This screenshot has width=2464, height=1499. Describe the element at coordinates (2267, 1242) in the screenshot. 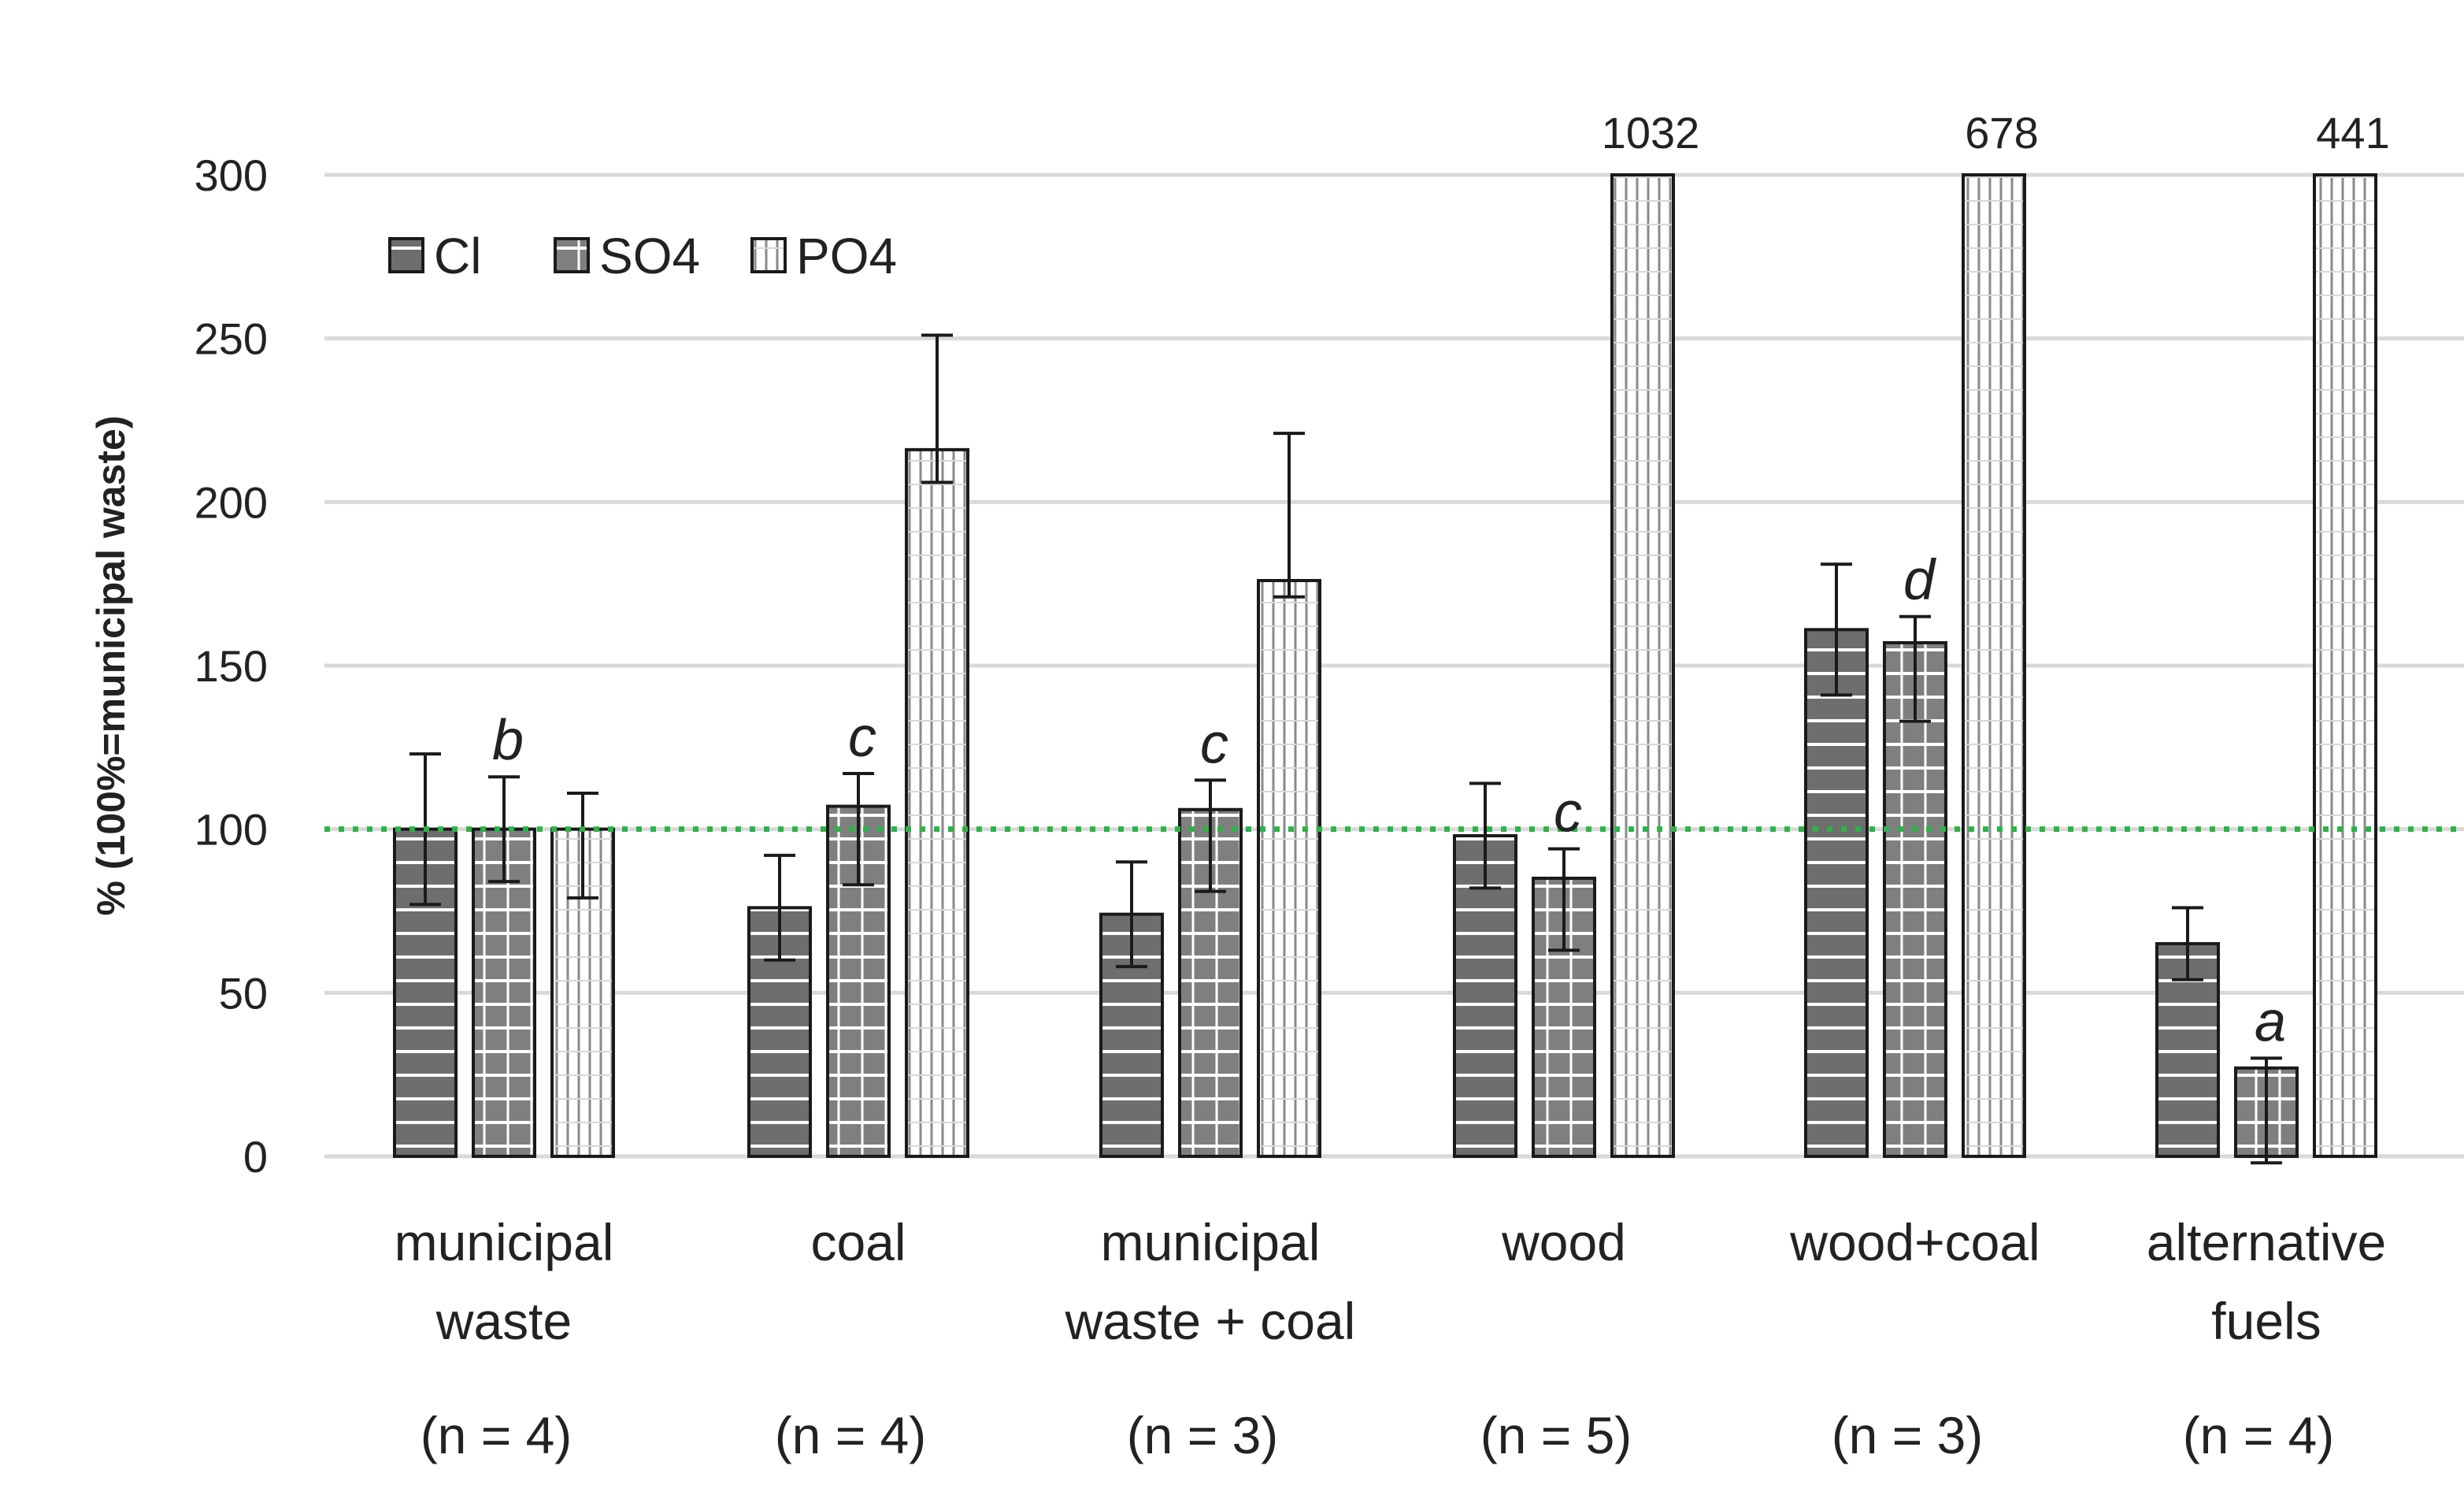

I see `category-label: alternative` at that location.